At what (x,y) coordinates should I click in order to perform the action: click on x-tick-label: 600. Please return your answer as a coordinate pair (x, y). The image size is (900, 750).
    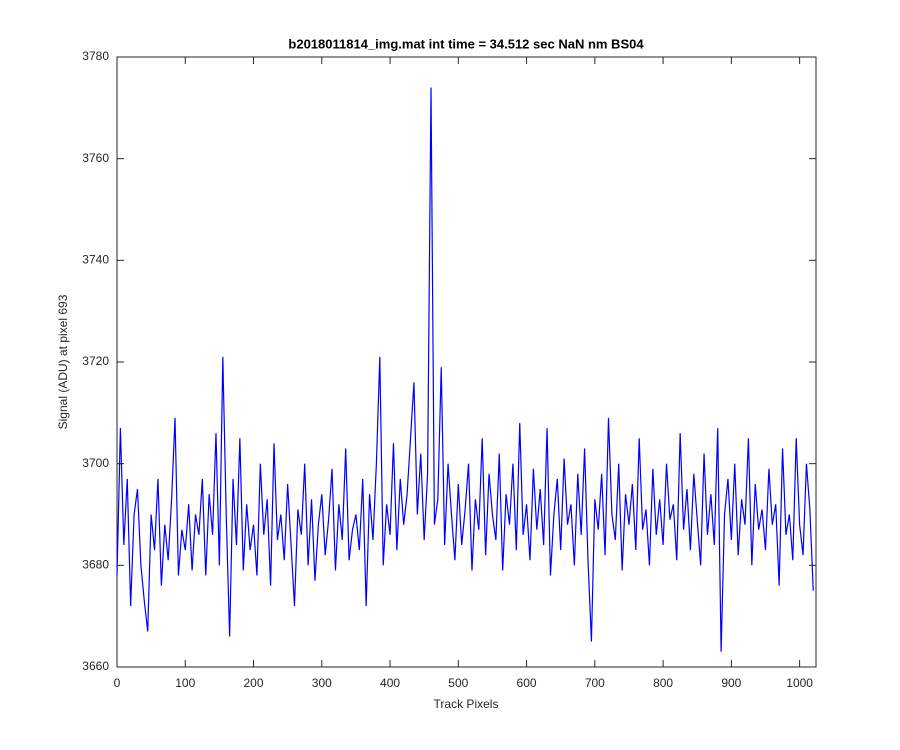
    Looking at the image, I should click on (527, 683).